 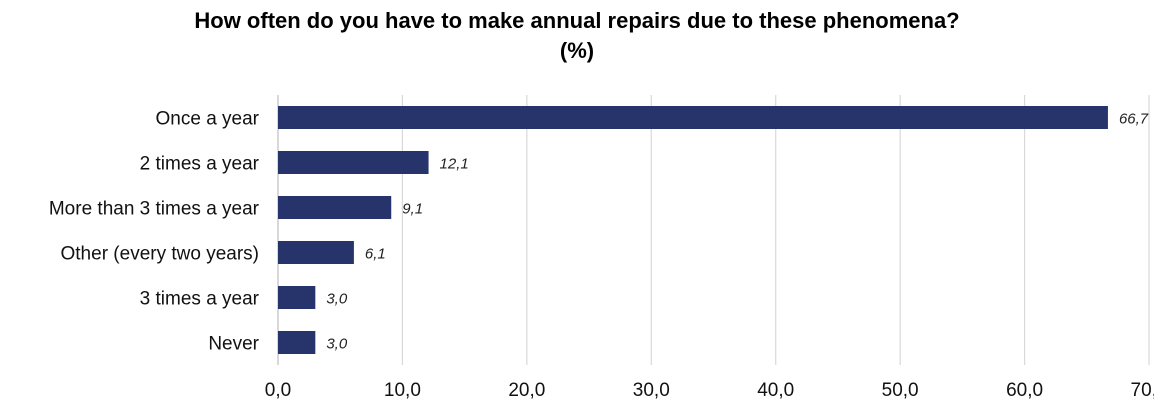 I want to click on x-tick-label-7: 70,0, so click(x=1142, y=390).